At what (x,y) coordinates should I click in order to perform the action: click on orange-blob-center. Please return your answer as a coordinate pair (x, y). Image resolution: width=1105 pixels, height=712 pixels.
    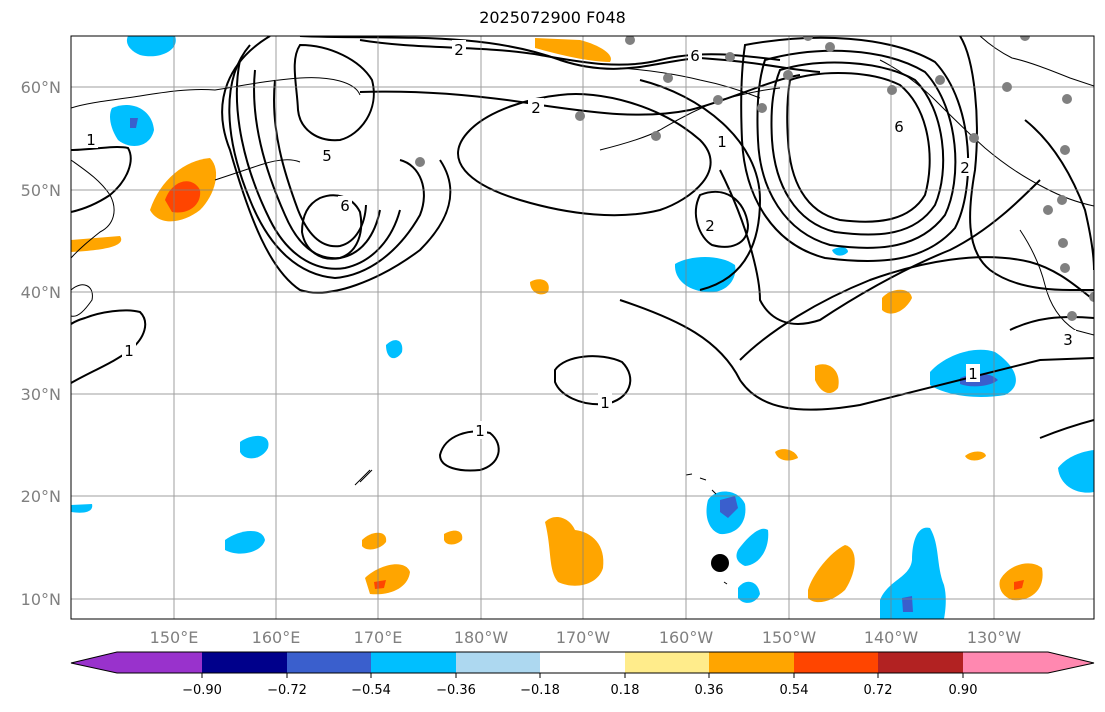
    Looking at the image, I should click on (827, 379).